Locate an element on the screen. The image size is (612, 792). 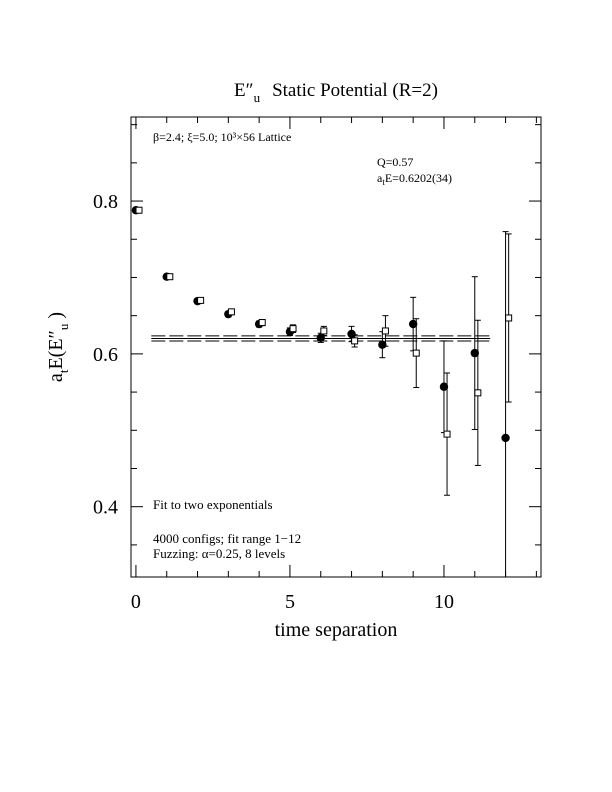
y-label-end: ) is located at coordinates (56, 318).